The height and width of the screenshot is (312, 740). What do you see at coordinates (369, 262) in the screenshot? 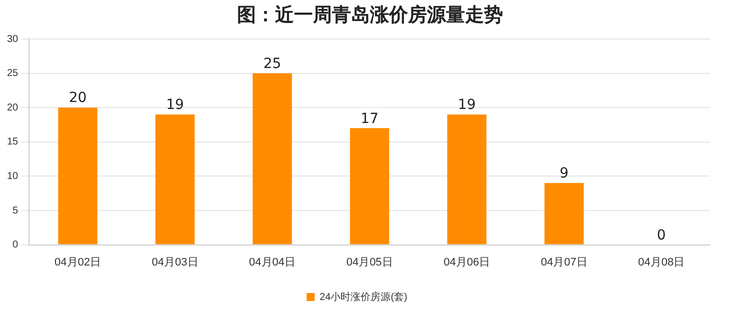
I see `x-tick-label: 04月05日` at bounding box center [369, 262].